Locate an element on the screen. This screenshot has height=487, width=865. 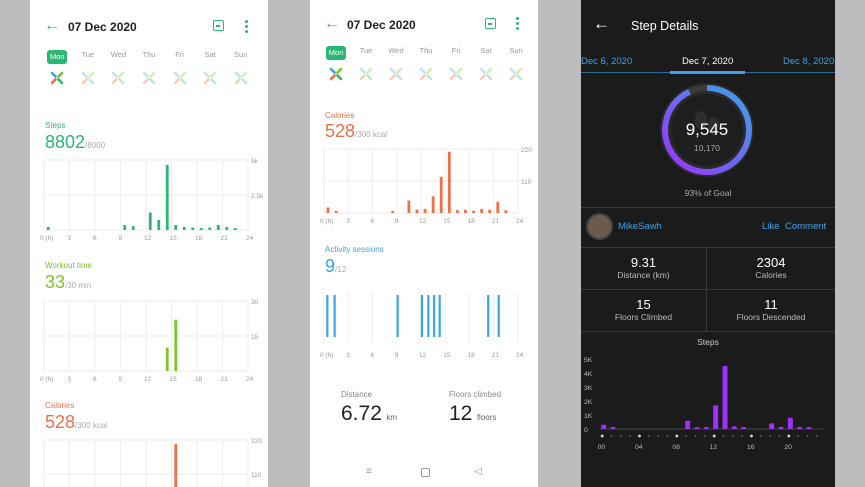
sessions-goal: /12 is located at coordinates (341, 269).